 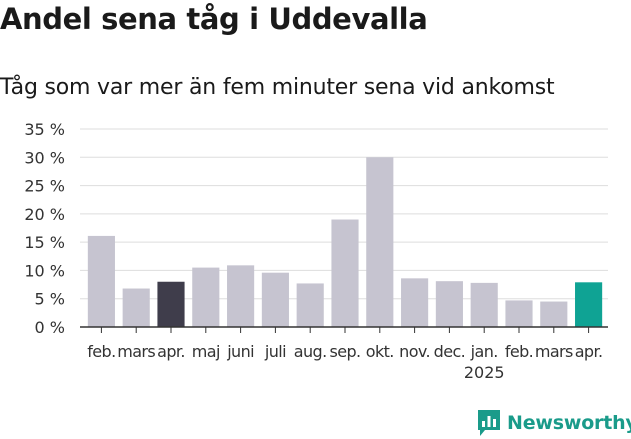 I want to click on x-year-label: 2025, so click(x=484, y=372).